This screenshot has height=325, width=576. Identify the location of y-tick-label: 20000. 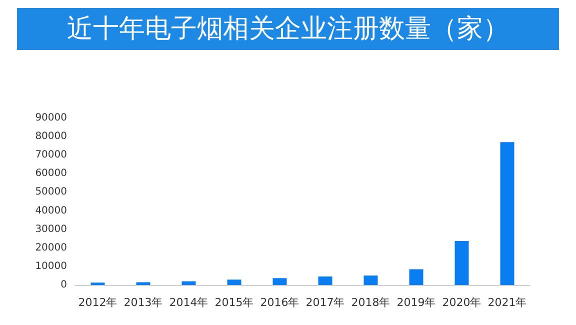
(51, 248).